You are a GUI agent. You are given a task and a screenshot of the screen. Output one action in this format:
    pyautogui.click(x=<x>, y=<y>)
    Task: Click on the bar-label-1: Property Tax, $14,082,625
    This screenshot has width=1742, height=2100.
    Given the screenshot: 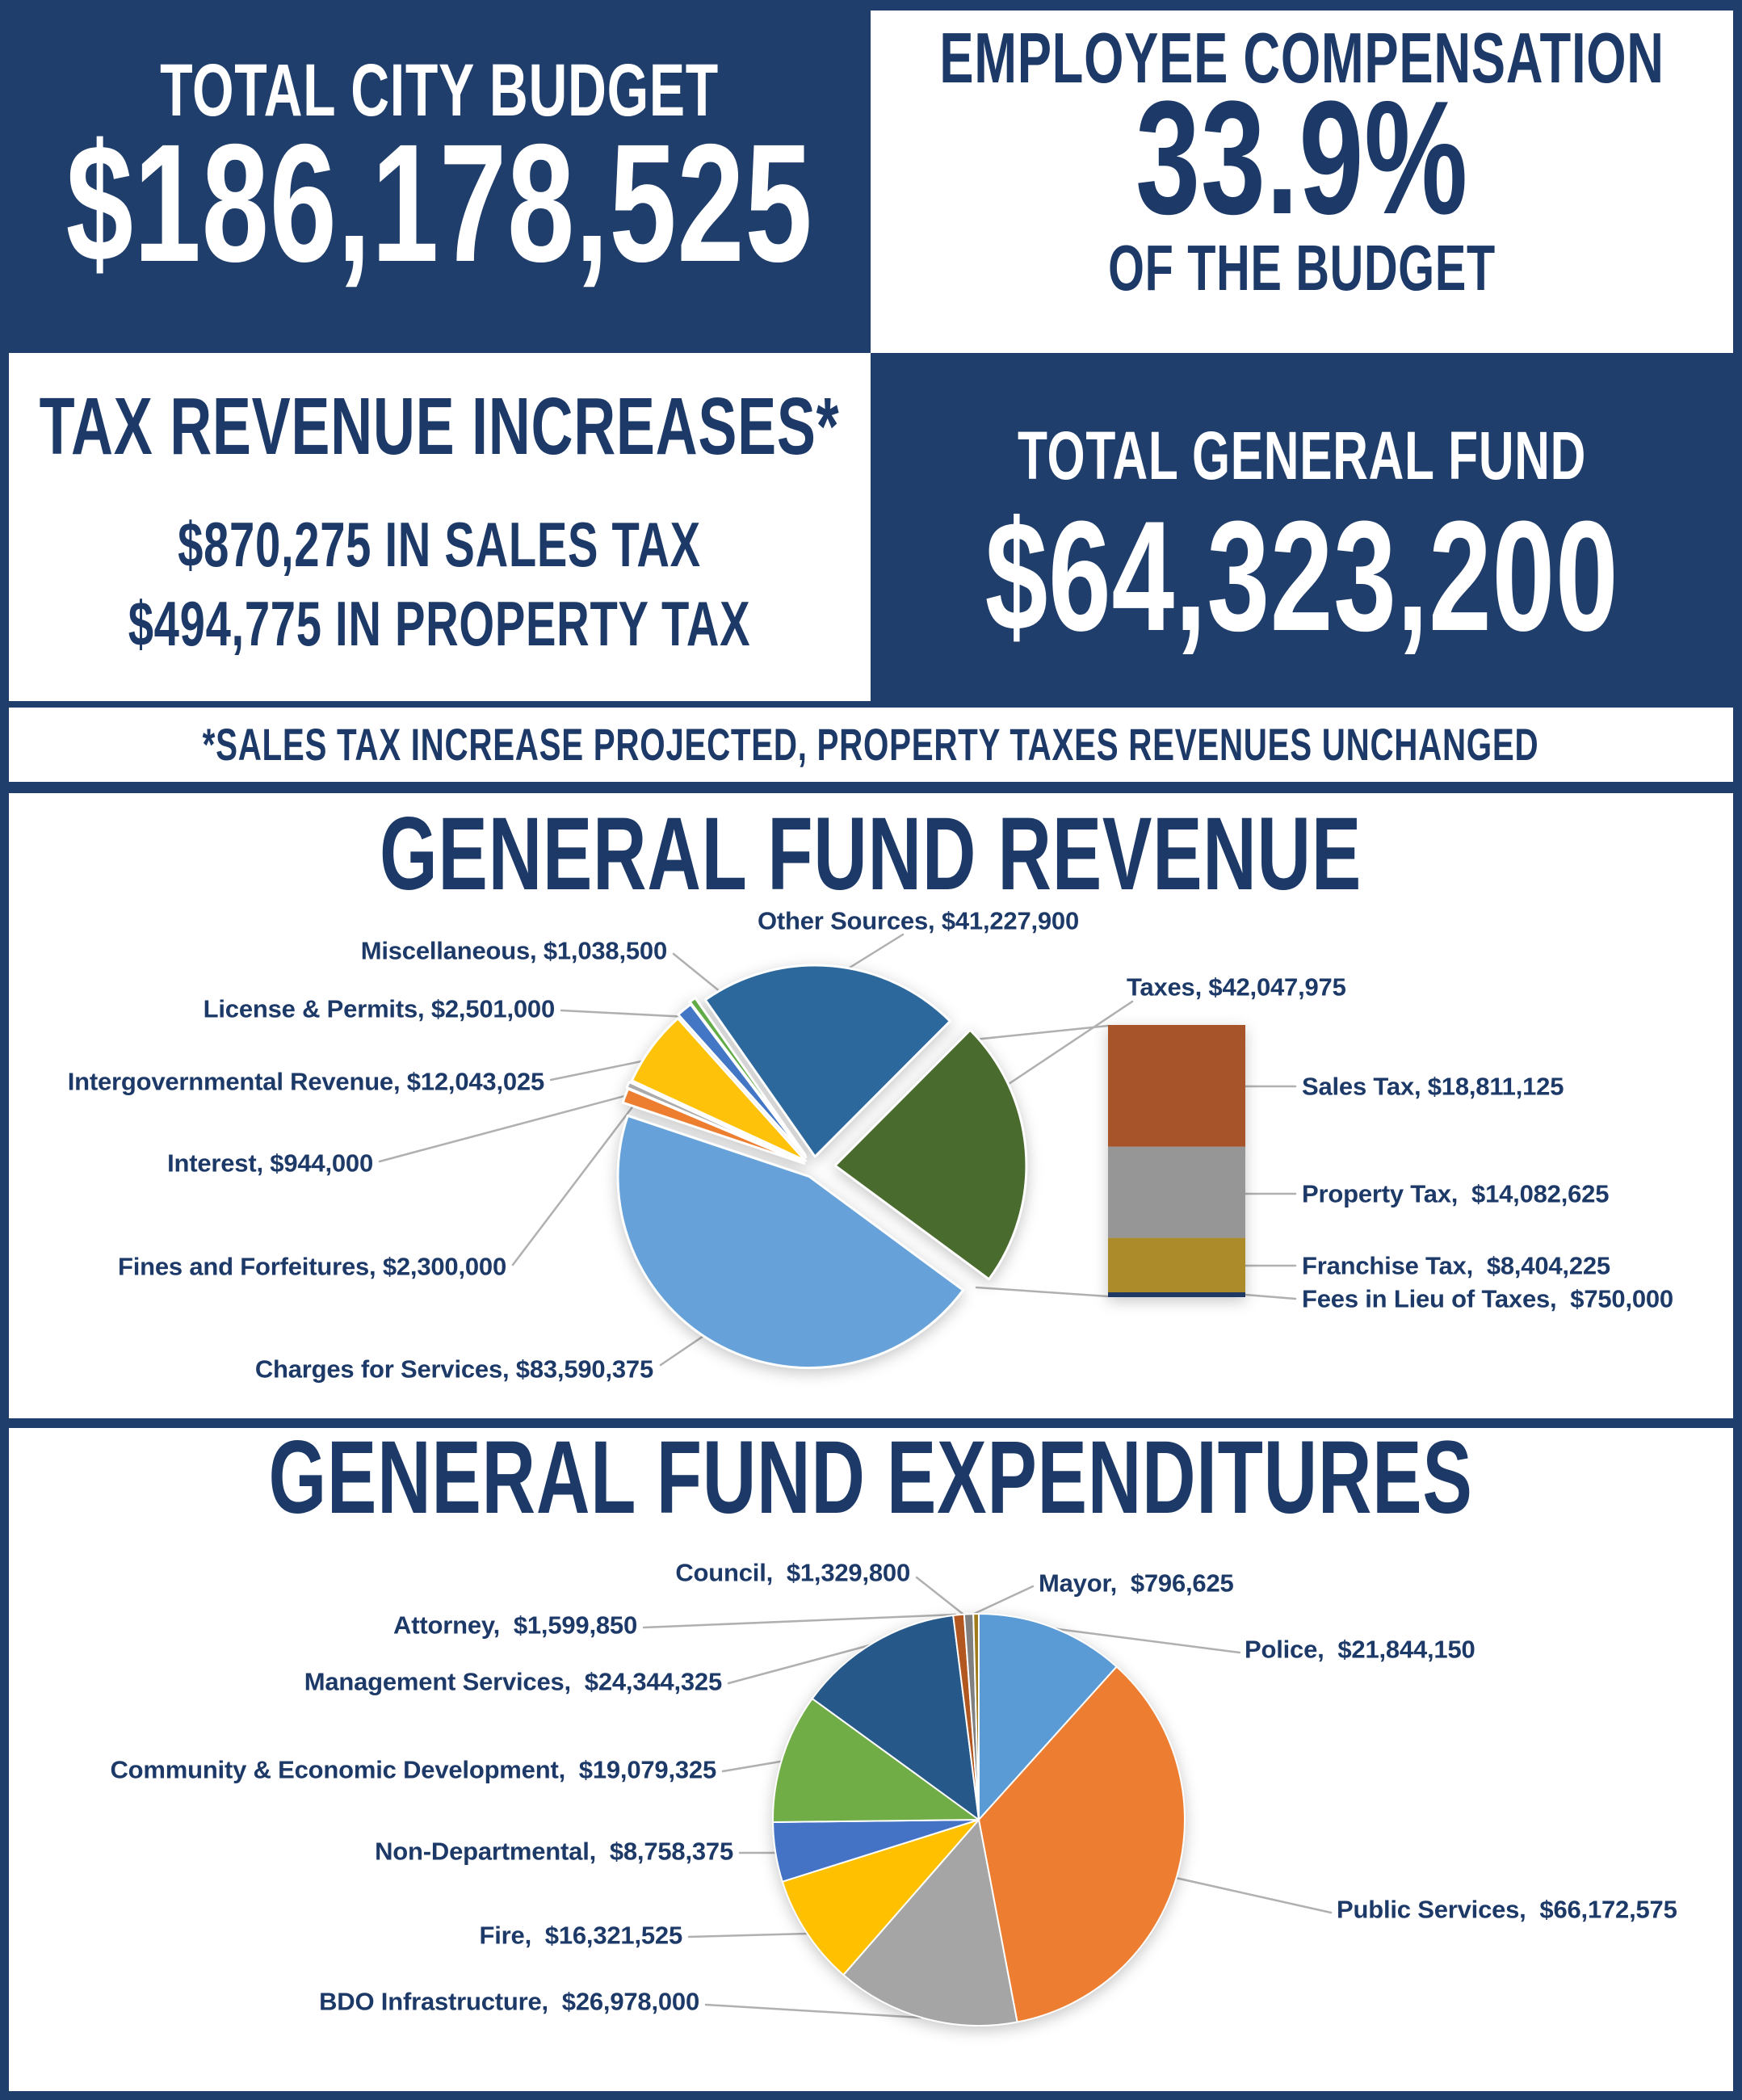 What is the action you would take?
    pyautogui.click(x=1456, y=1193)
    